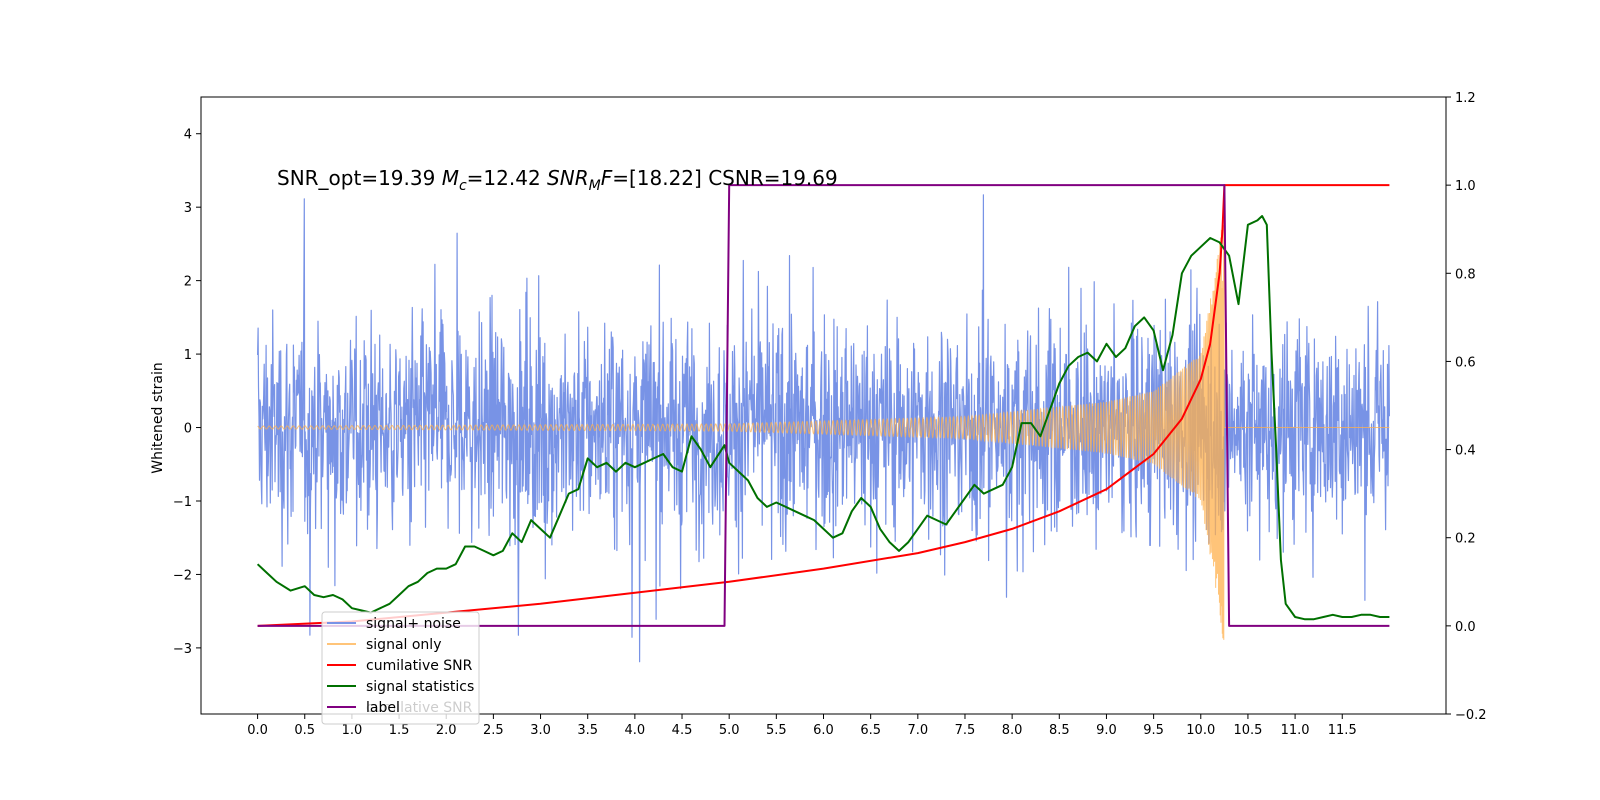  What do you see at coordinates (870, 730) in the screenshot?
I see `x-tick-label: 6.5` at bounding box center [870, 730].